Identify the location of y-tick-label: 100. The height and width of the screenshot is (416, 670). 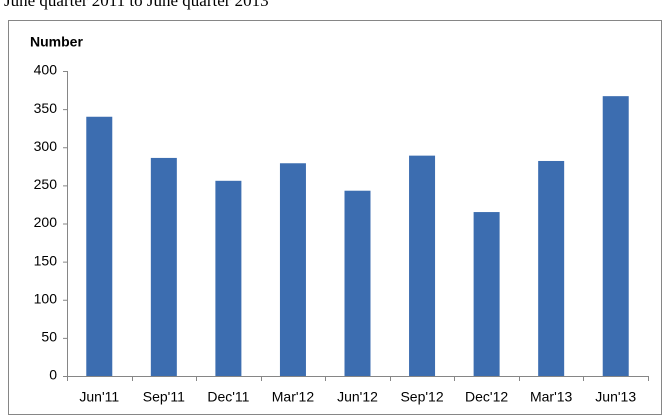
(46, 298).